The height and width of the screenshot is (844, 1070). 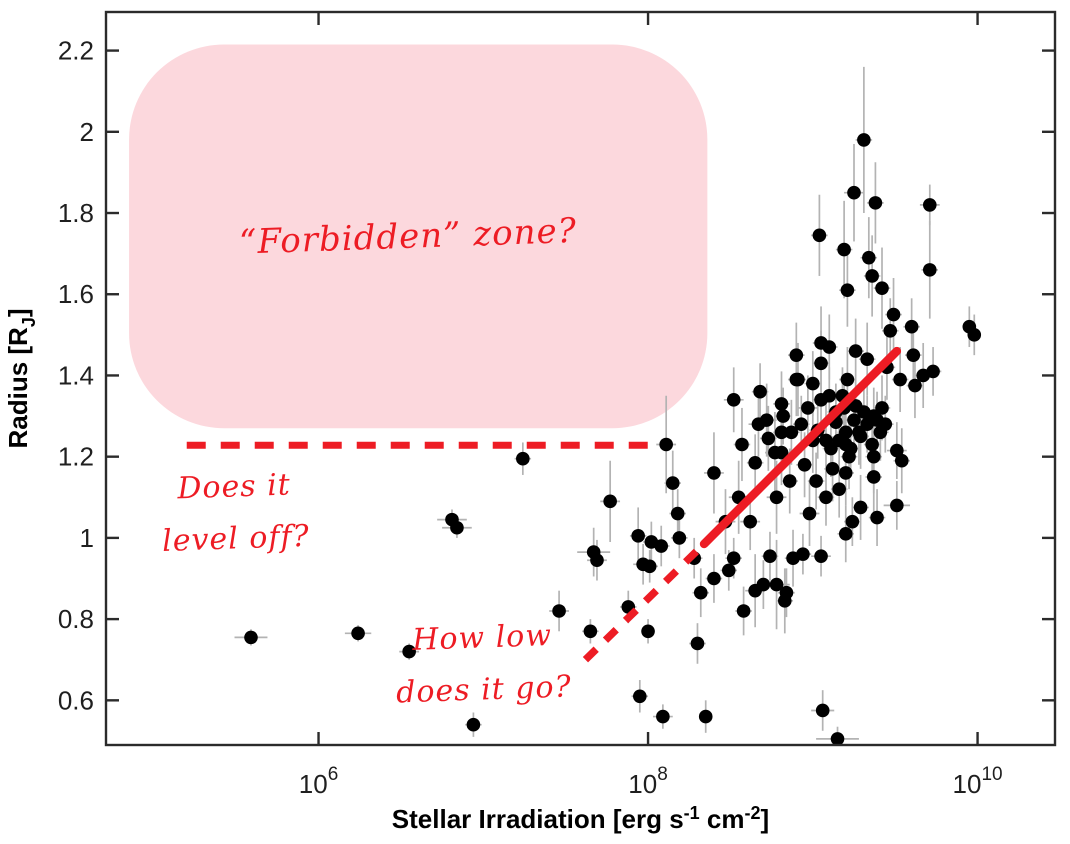 What do you see at coordinates (76, 51) in the screenshot?
I see `y-tick-label: 2.2` at bounding box center [76, 51].